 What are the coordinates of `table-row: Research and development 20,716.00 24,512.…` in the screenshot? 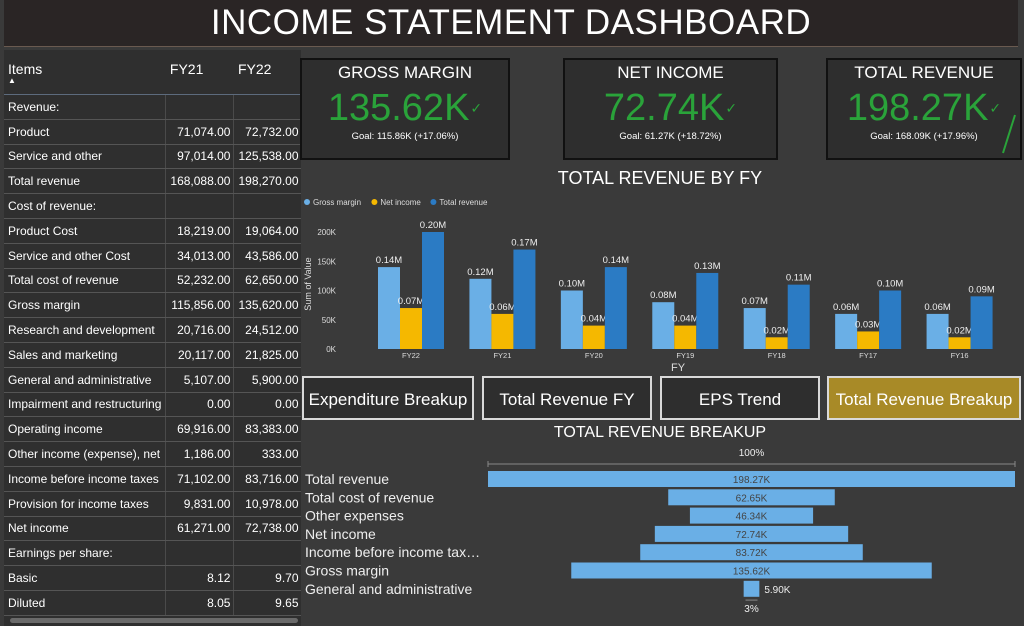 It's located at (152, 330).